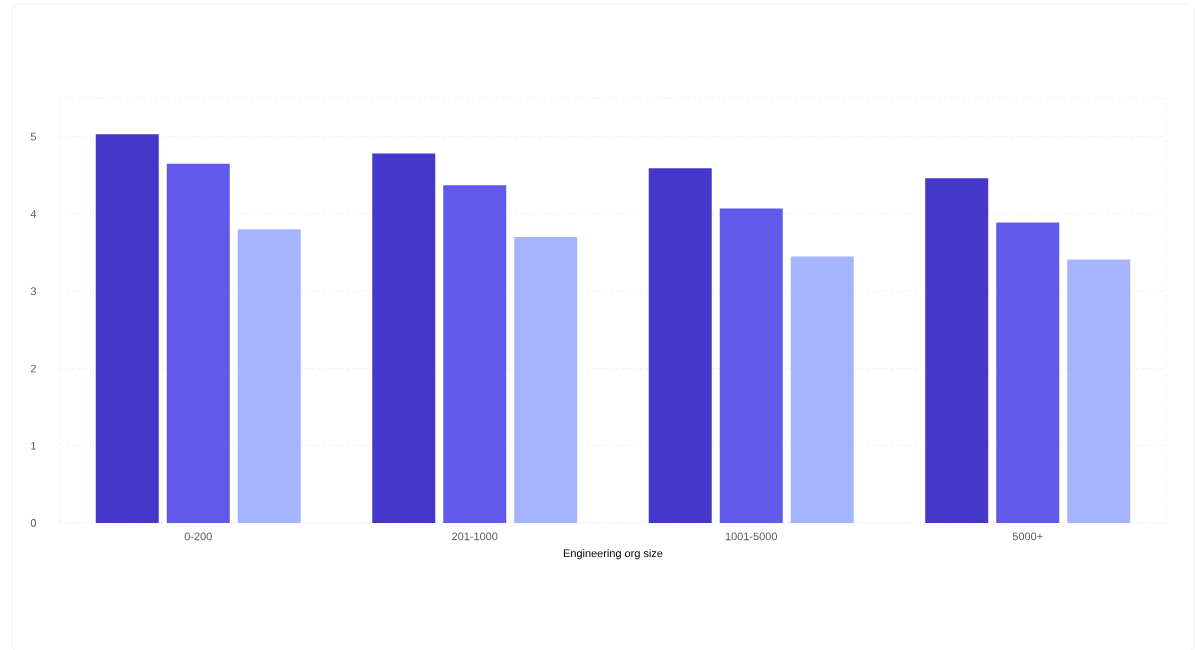 The width and height of the screenshot is (1196, 650). I want to click on x-tick-label: 5000+, so click(1027, 536).